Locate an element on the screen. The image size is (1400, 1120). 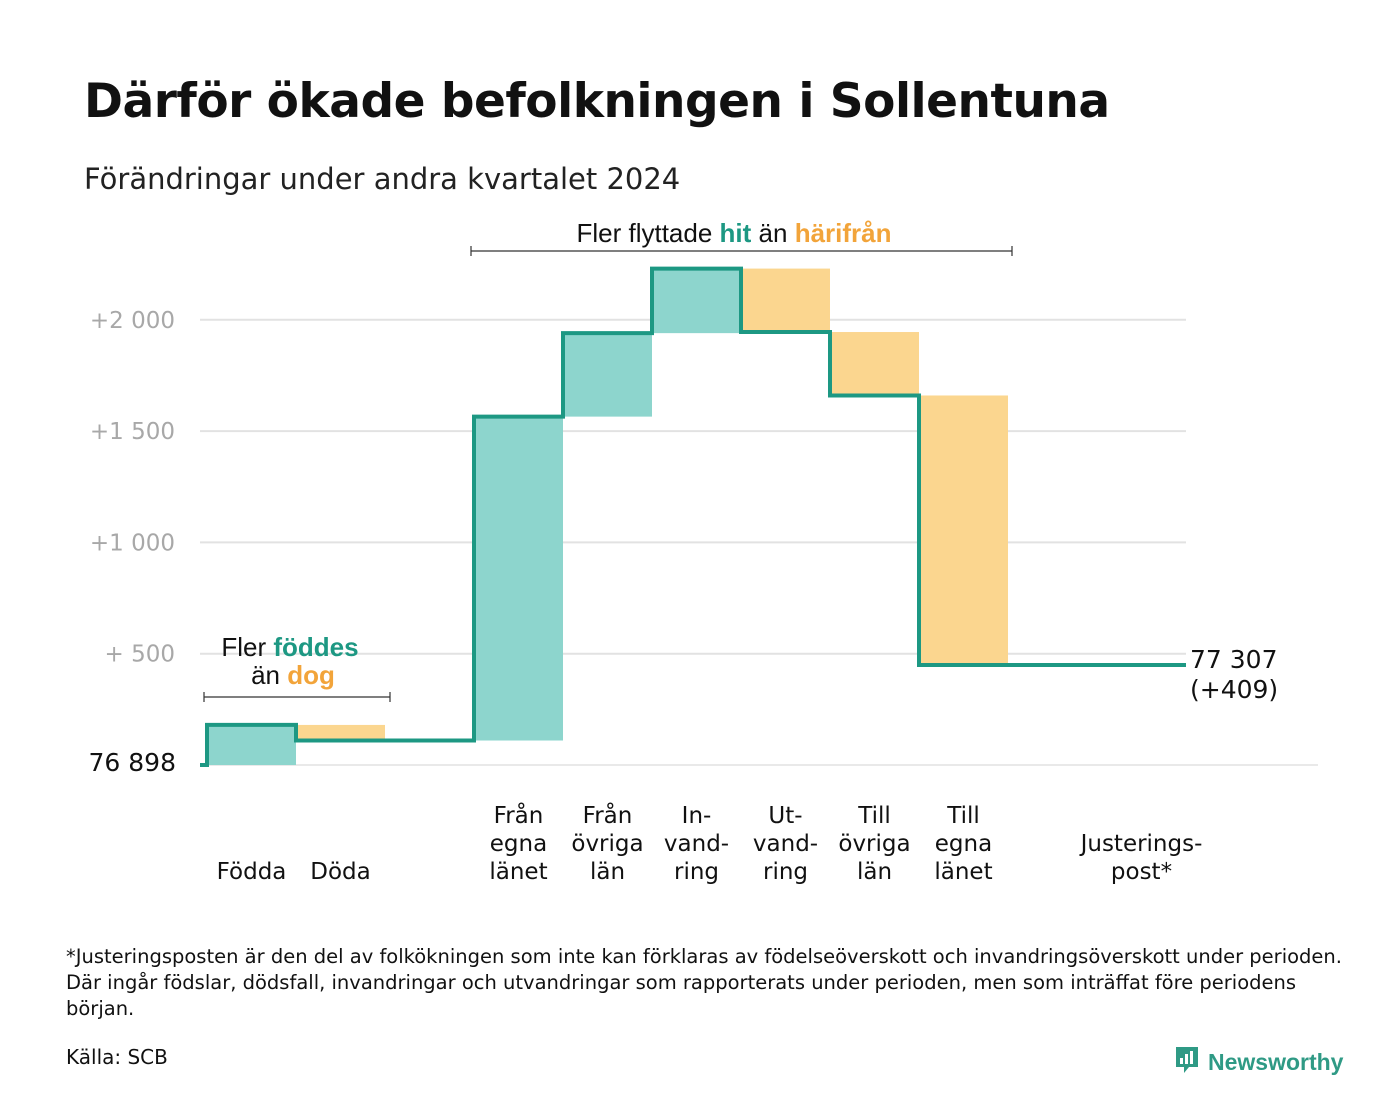
annotation-migration-prefix: Fler flyttade is located at coordinates (647, 233).